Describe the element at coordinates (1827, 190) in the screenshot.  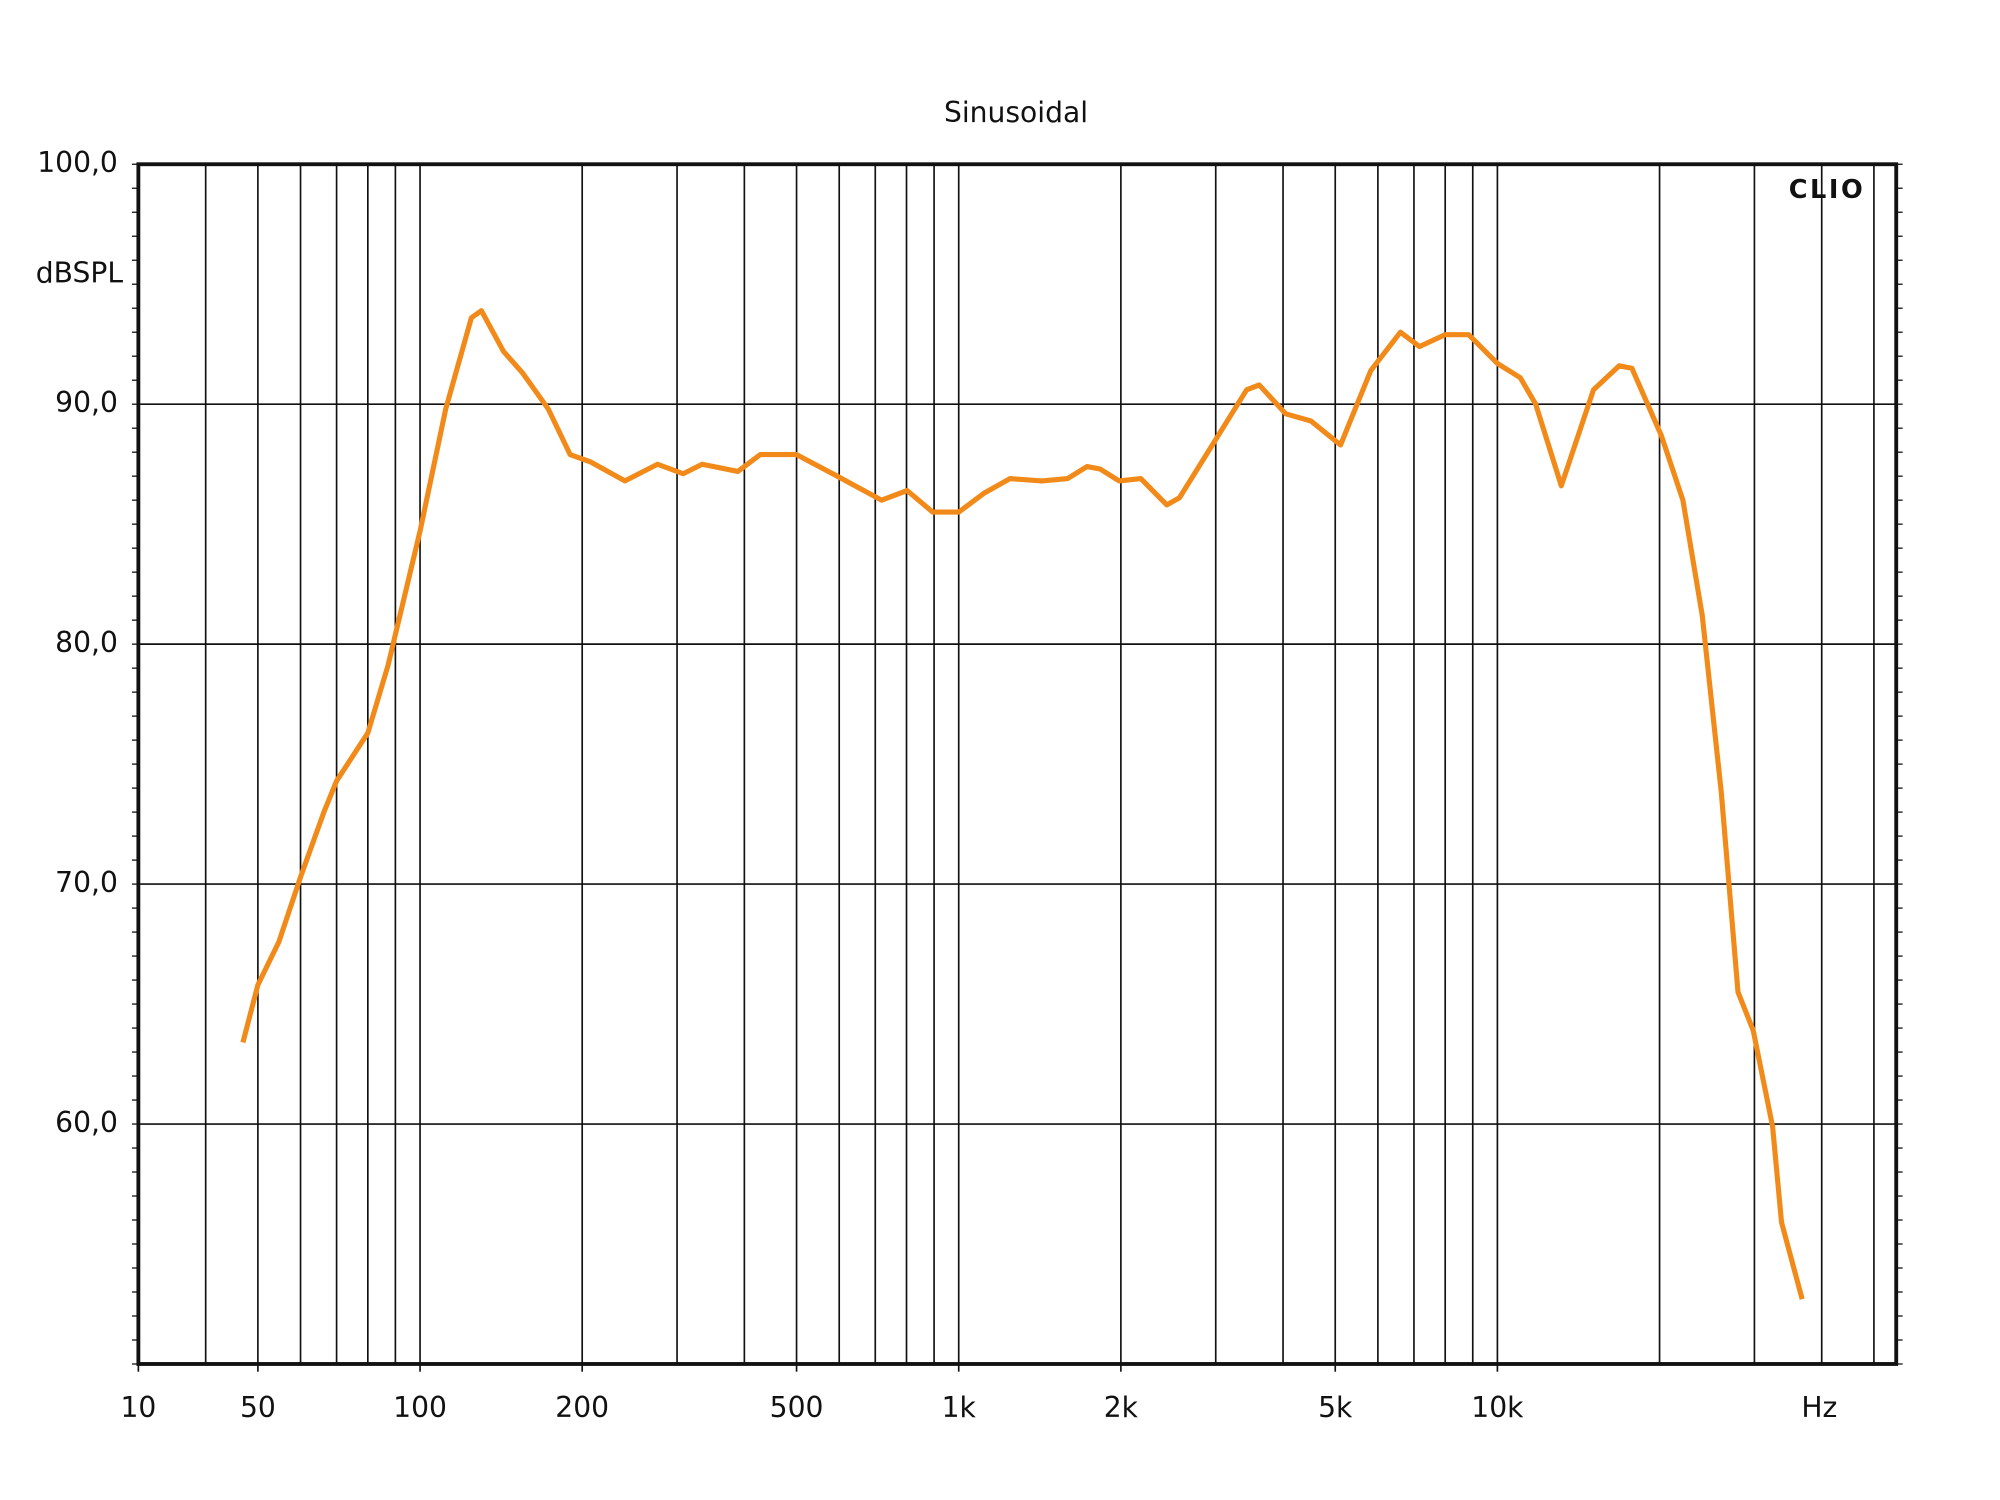
I see `logo: CLIO` at that location.